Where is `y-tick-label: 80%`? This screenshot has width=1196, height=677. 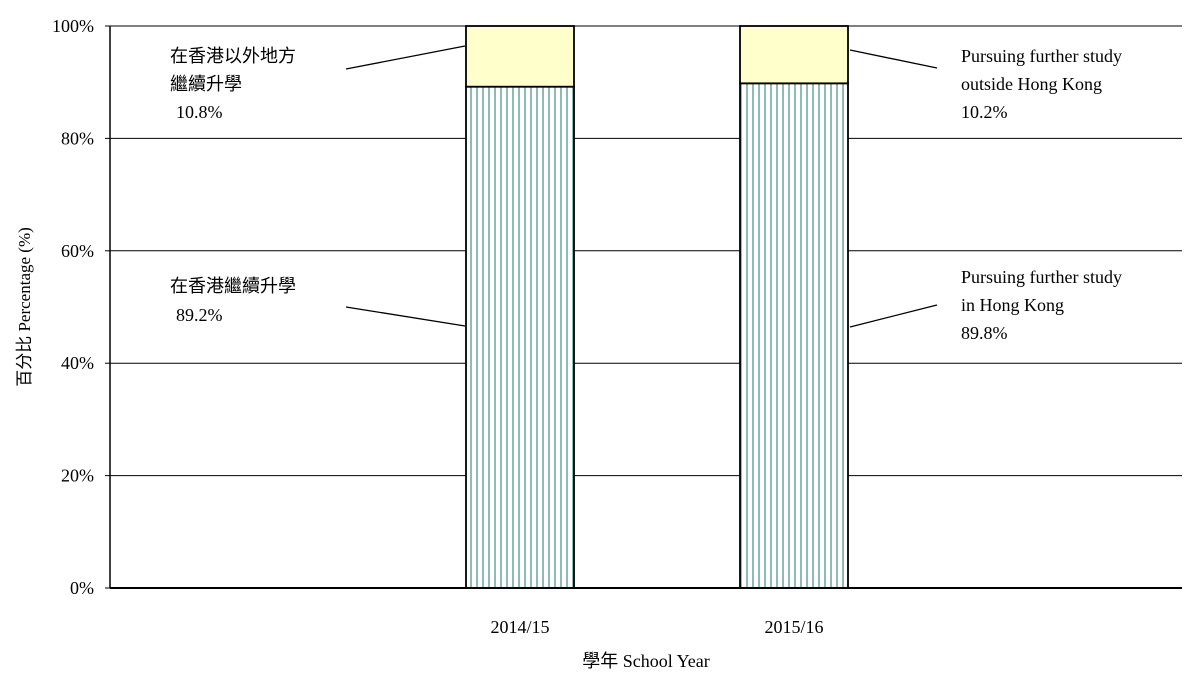 y-tick-label: 80% is located at coordinates (77, 138).